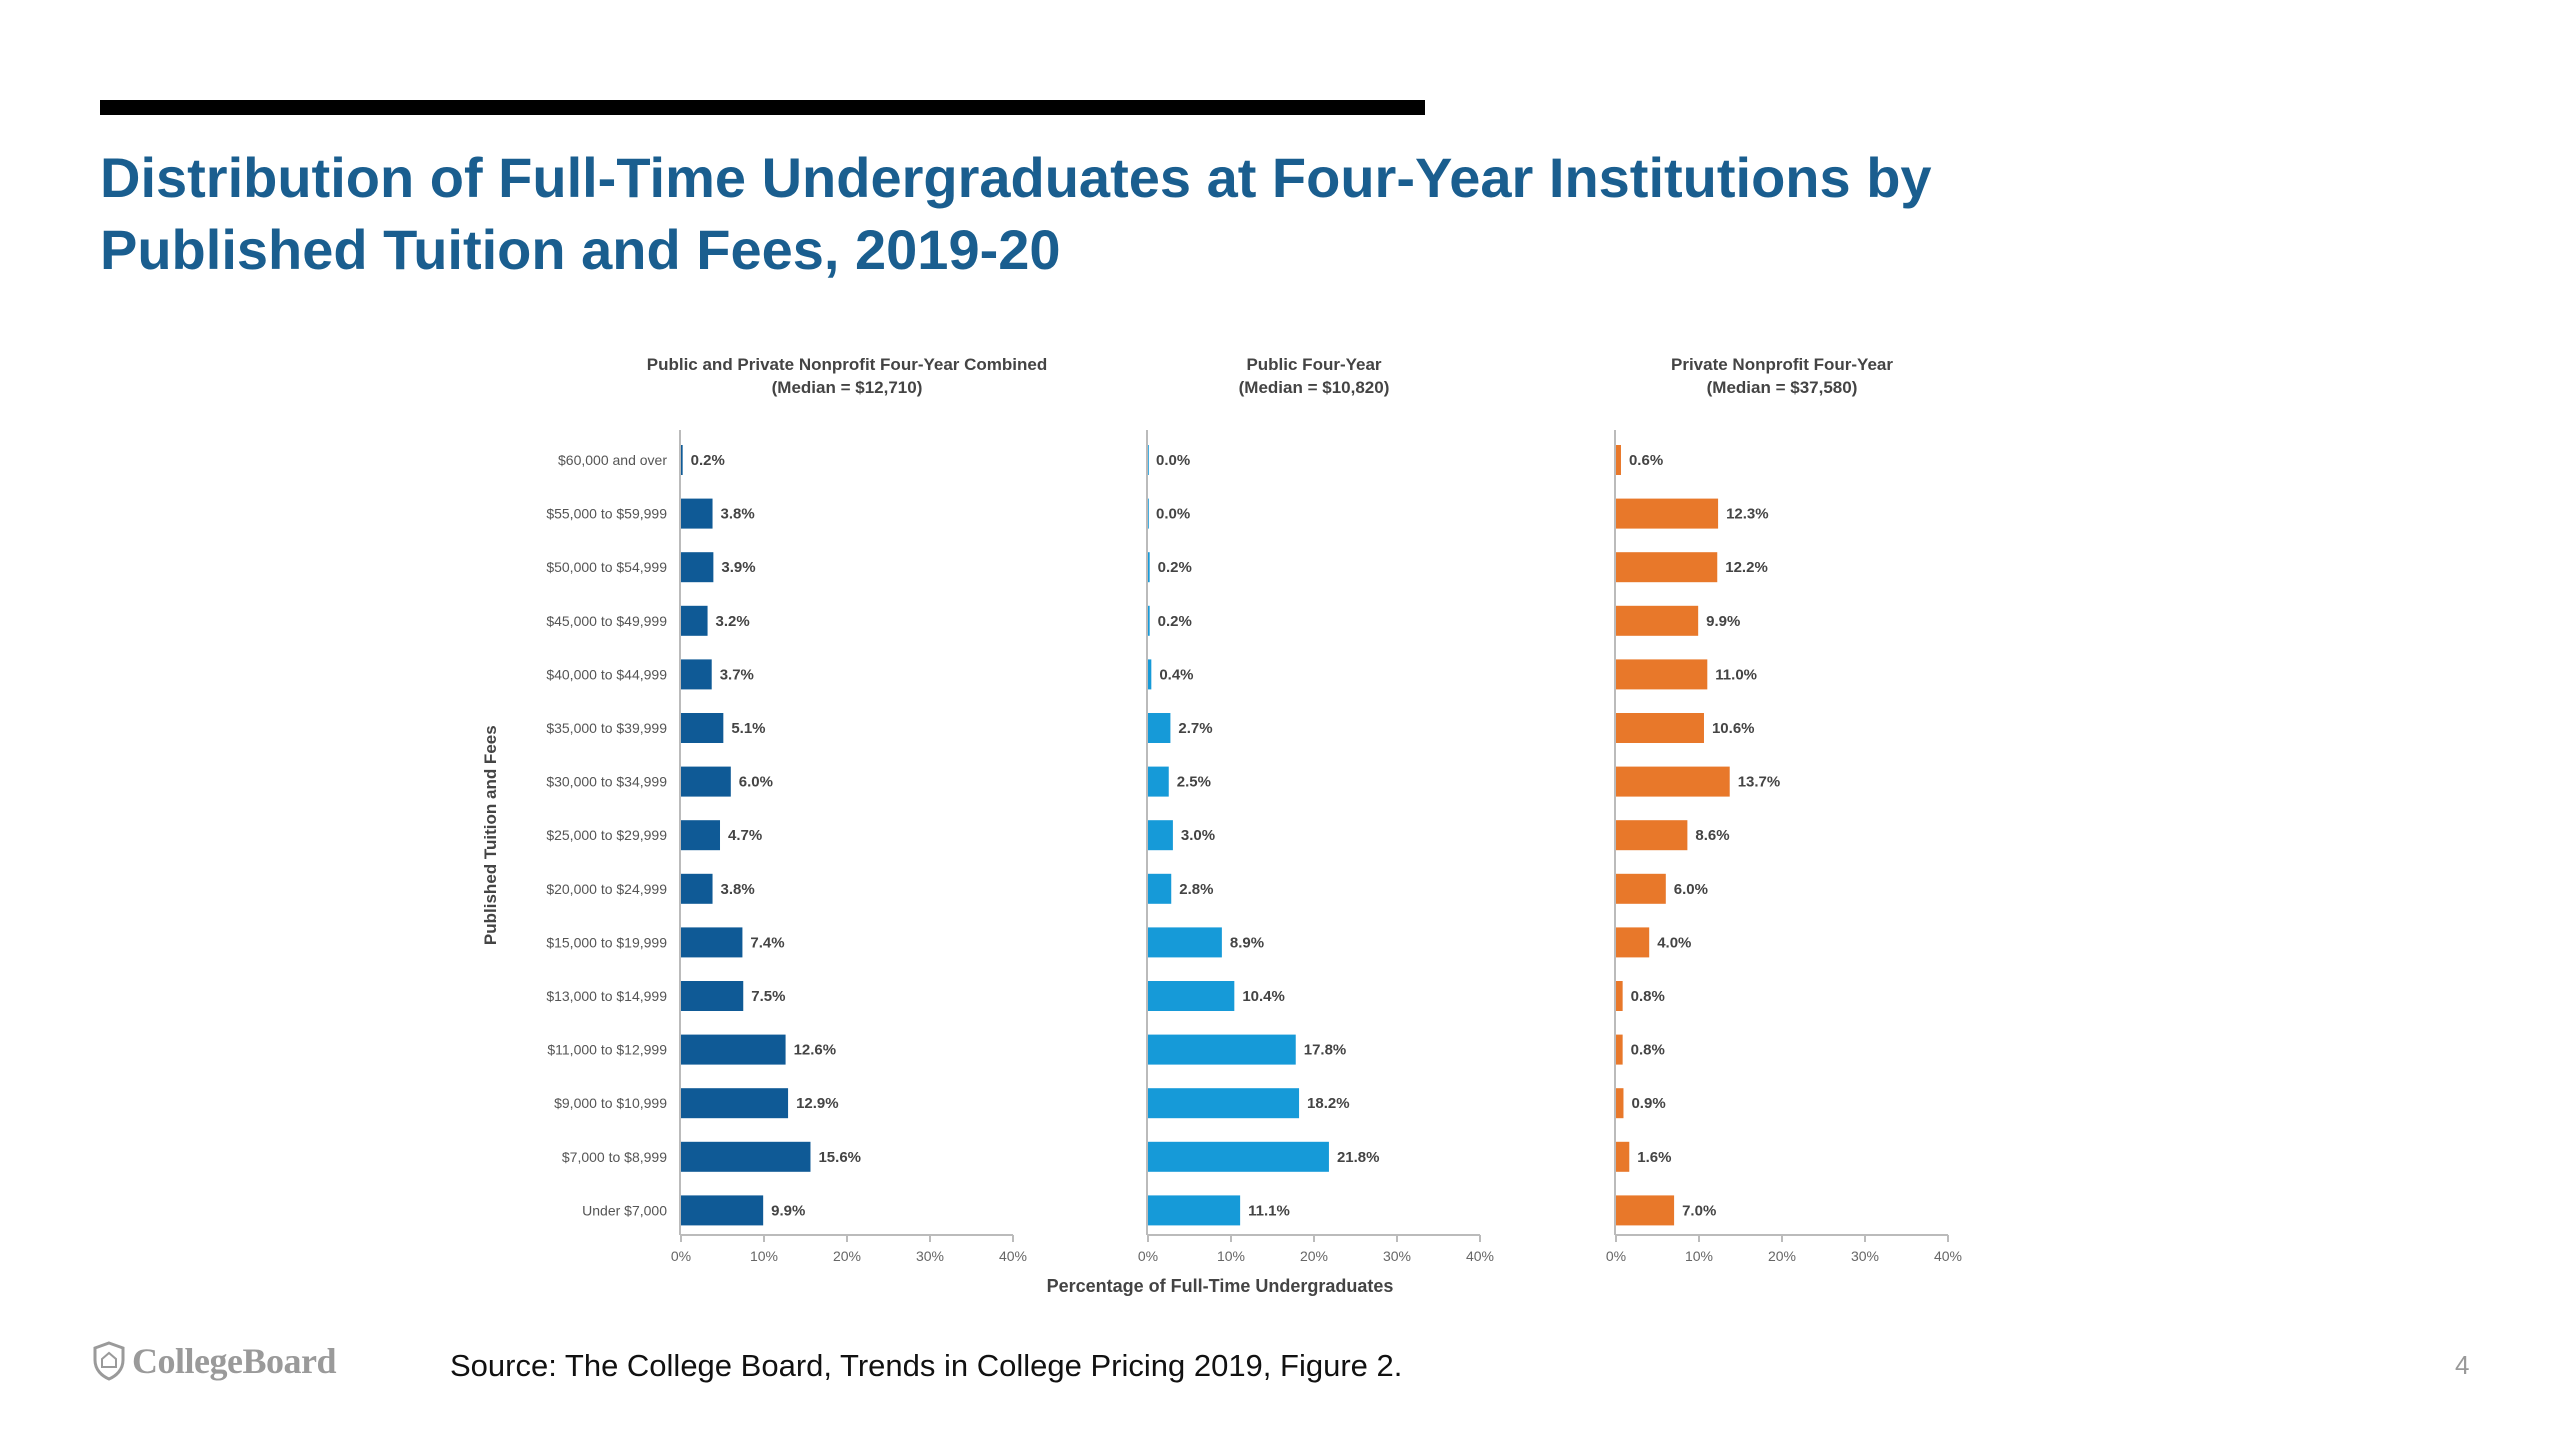 Image resolution: width=2560 pixels, height=1440 pixels. I want to click on bar-data-label: 1.6%, so click(1654, 1157).